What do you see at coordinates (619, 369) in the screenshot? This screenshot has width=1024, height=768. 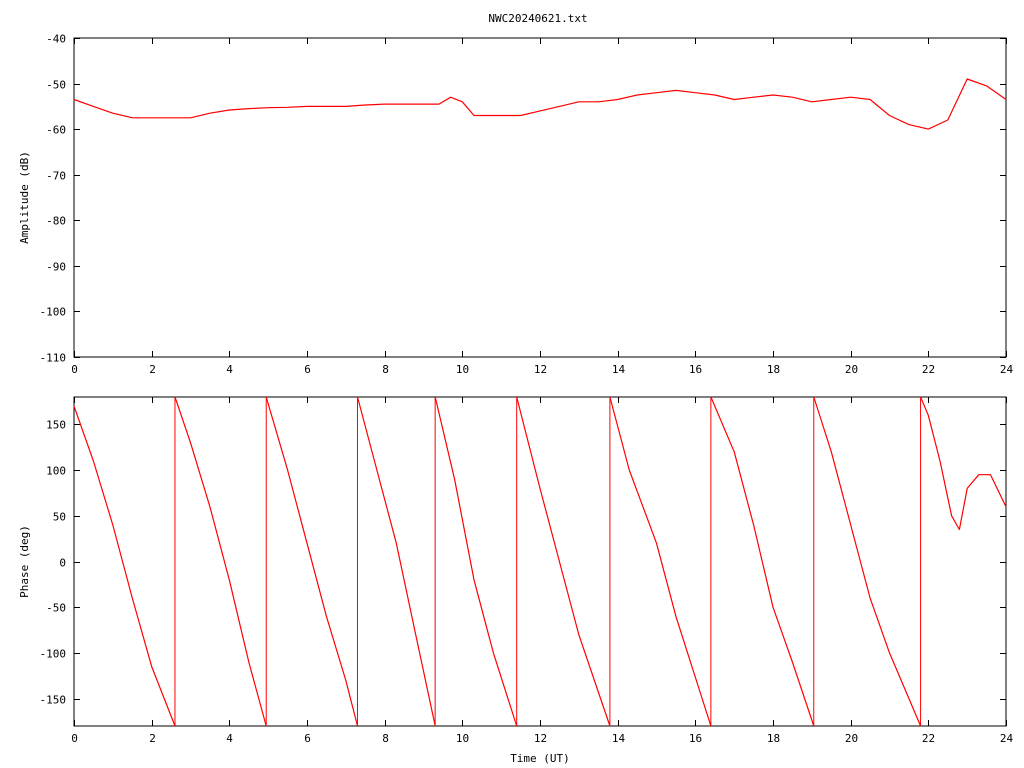 I see `amplitude-x-tick-label: 14` at bounding box center [619, 369].